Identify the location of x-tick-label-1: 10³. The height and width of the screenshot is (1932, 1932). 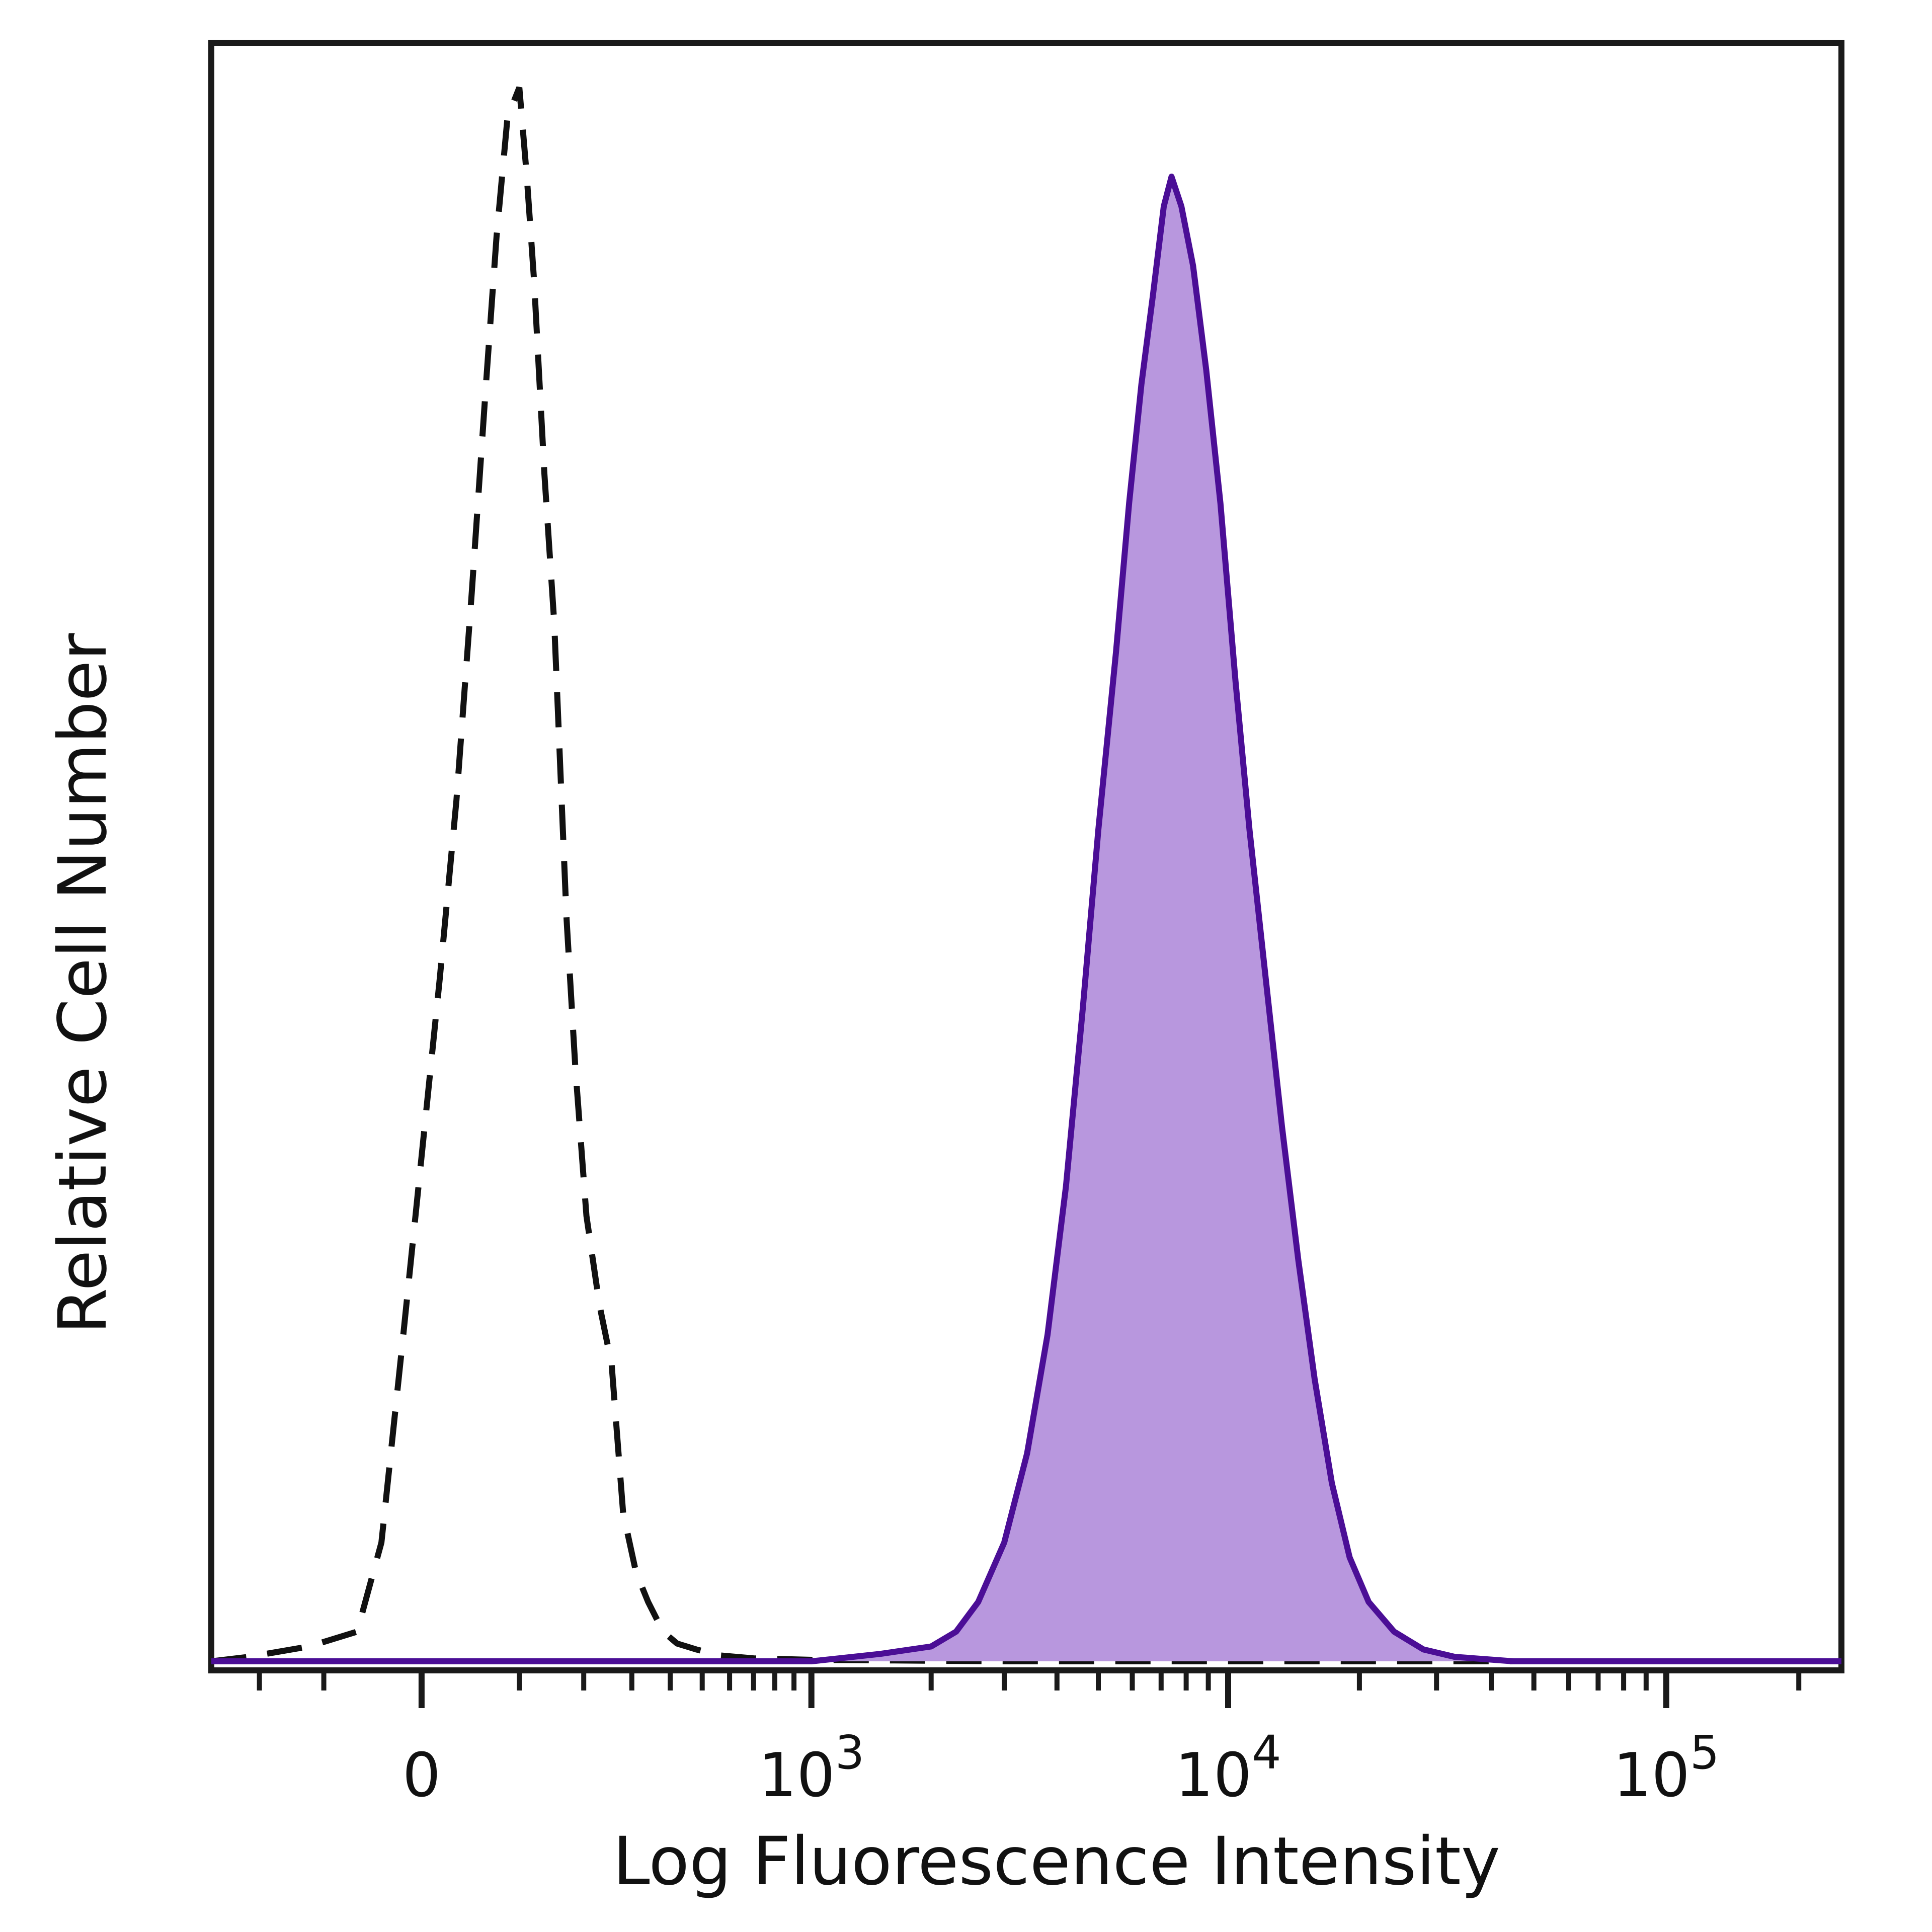
(811, 1769).